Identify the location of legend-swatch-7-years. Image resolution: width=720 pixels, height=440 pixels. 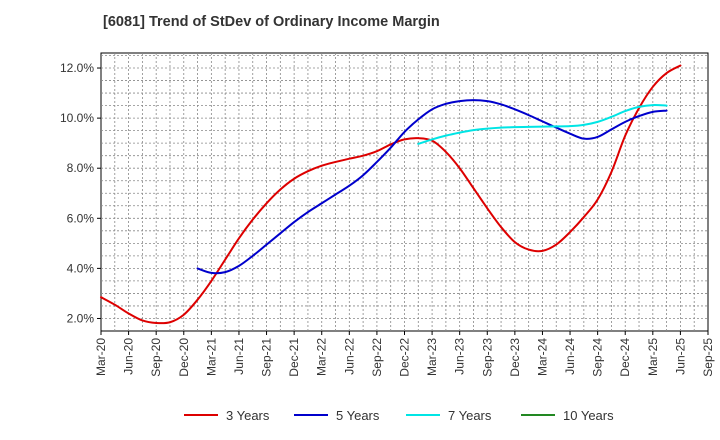
(423, 415).